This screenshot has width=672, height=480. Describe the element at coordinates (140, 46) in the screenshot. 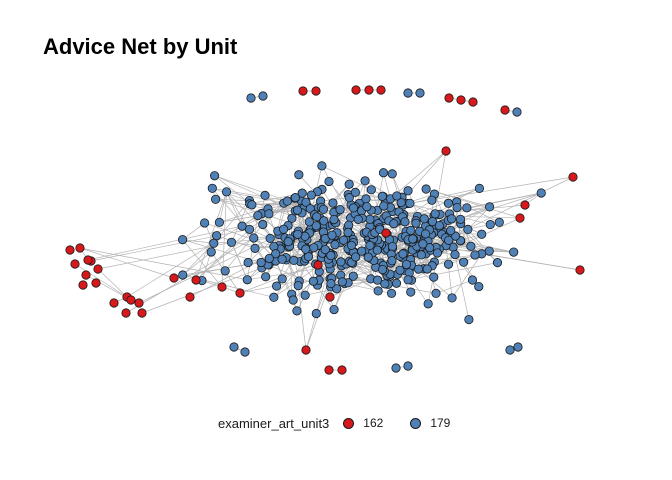

I see `chart-title: Advice Net by Unit` at that location.